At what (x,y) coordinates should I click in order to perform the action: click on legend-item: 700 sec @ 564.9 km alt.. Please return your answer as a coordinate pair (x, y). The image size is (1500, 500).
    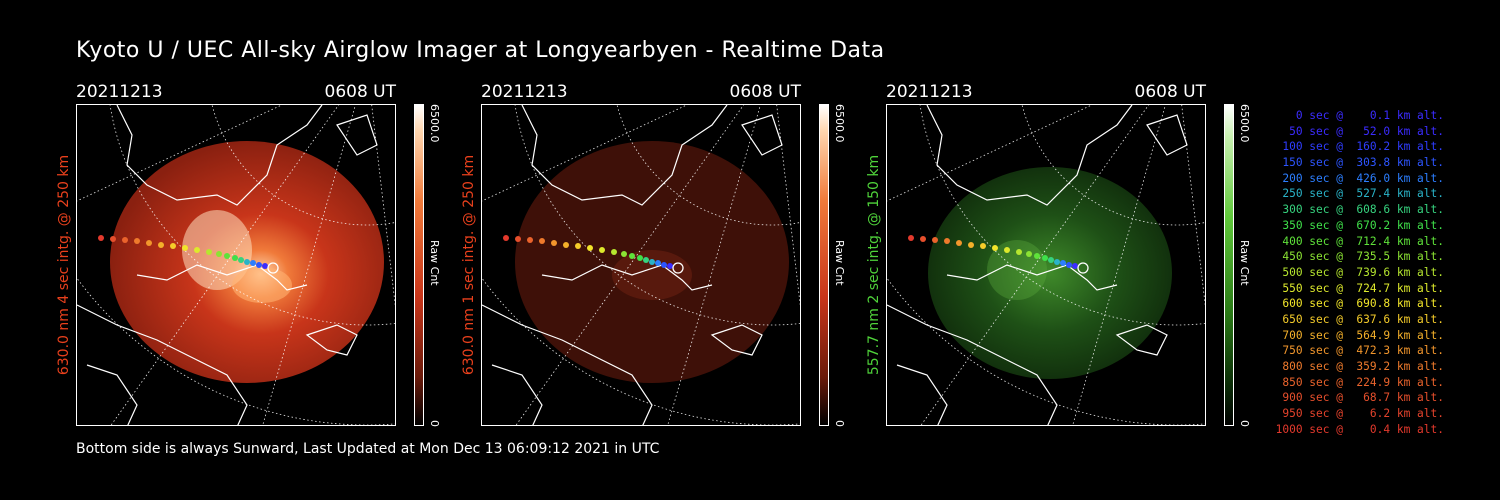
    Looking at the image, I should click on (1359, 335).